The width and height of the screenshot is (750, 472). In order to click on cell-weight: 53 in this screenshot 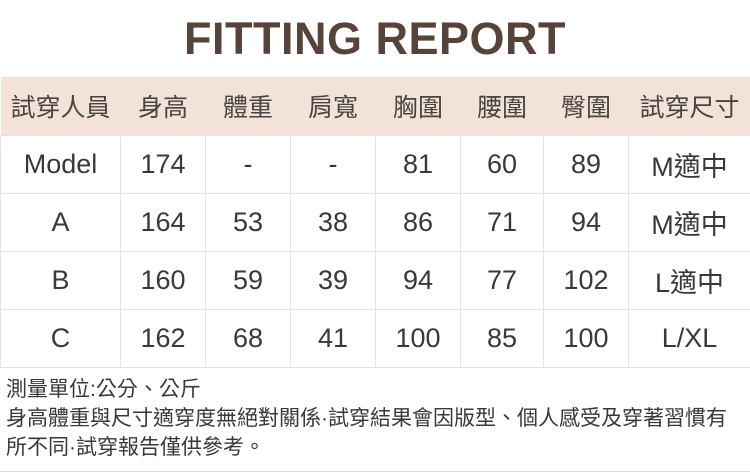, I will do `click(248, 222)`.